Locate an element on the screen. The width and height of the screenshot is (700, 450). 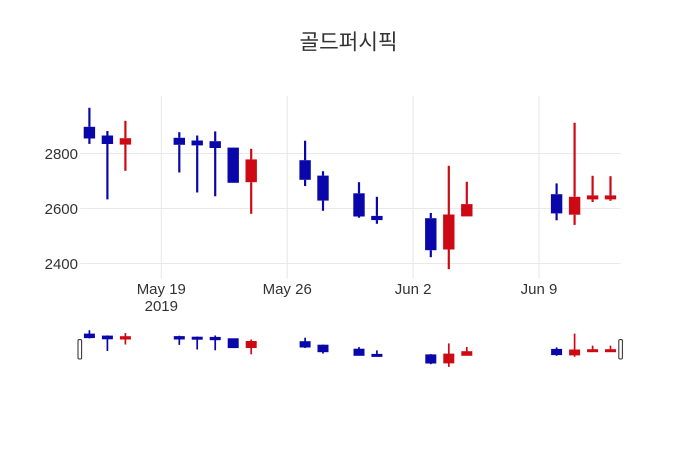
svg-text: May 19 is located at coordinates (161, 289).